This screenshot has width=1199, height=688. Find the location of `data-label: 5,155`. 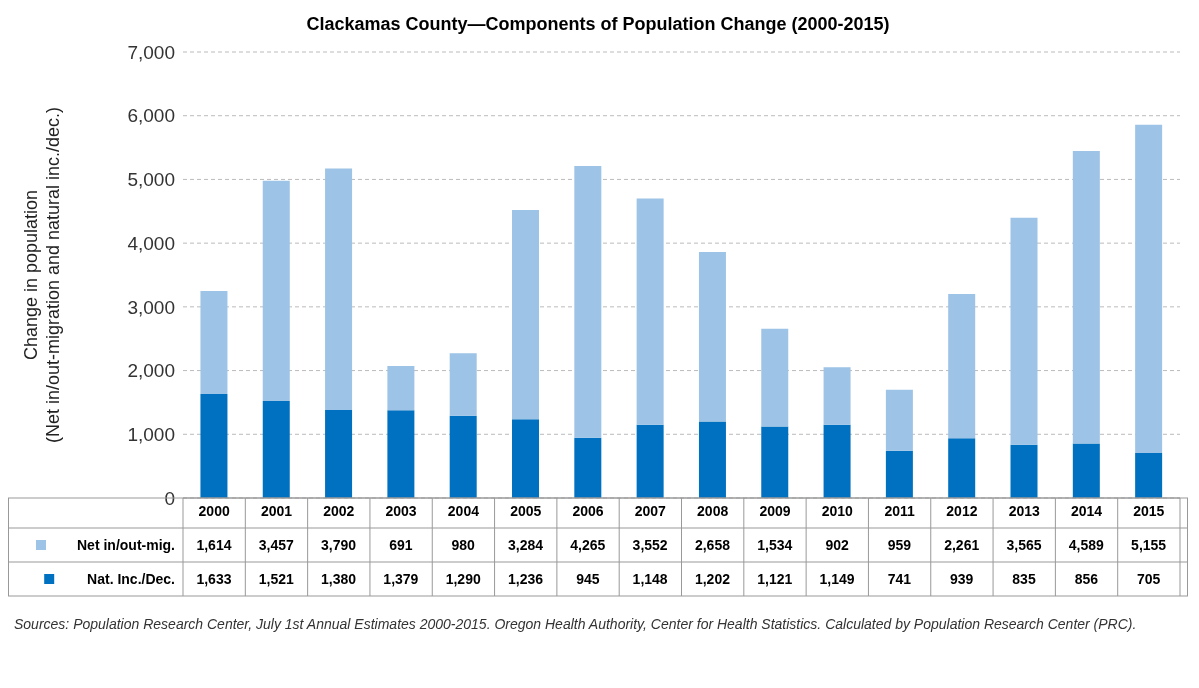

data-label: 5,155 is located at coordinates (1149, 545).